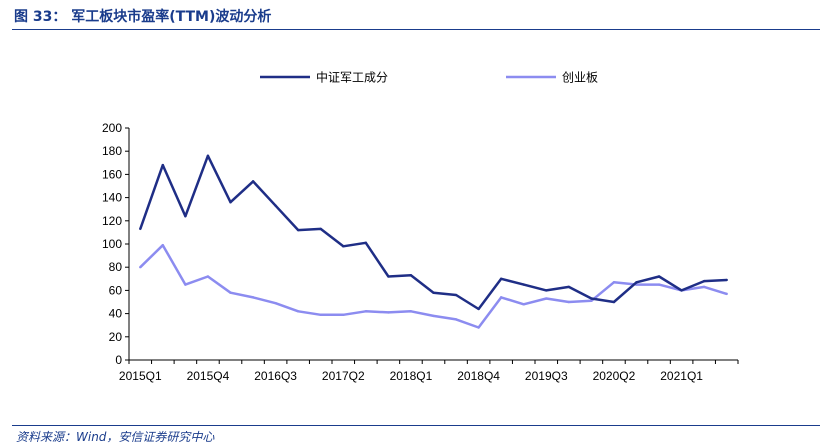  I want to click on source-note: 资料来源：Wind，安信证券研究中心, so click(115, 437).